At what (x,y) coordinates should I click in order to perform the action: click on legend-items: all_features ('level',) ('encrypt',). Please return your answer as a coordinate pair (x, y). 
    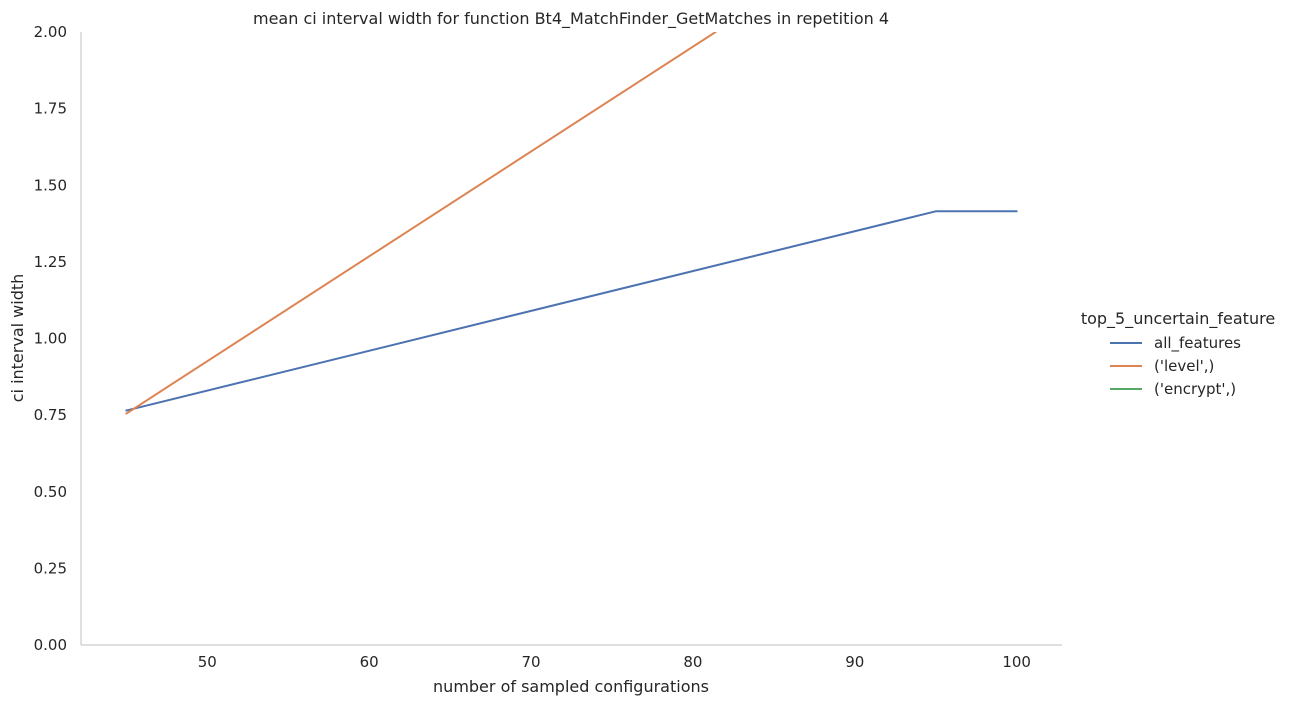
    Looking at the image, I should click on (1175, 366).